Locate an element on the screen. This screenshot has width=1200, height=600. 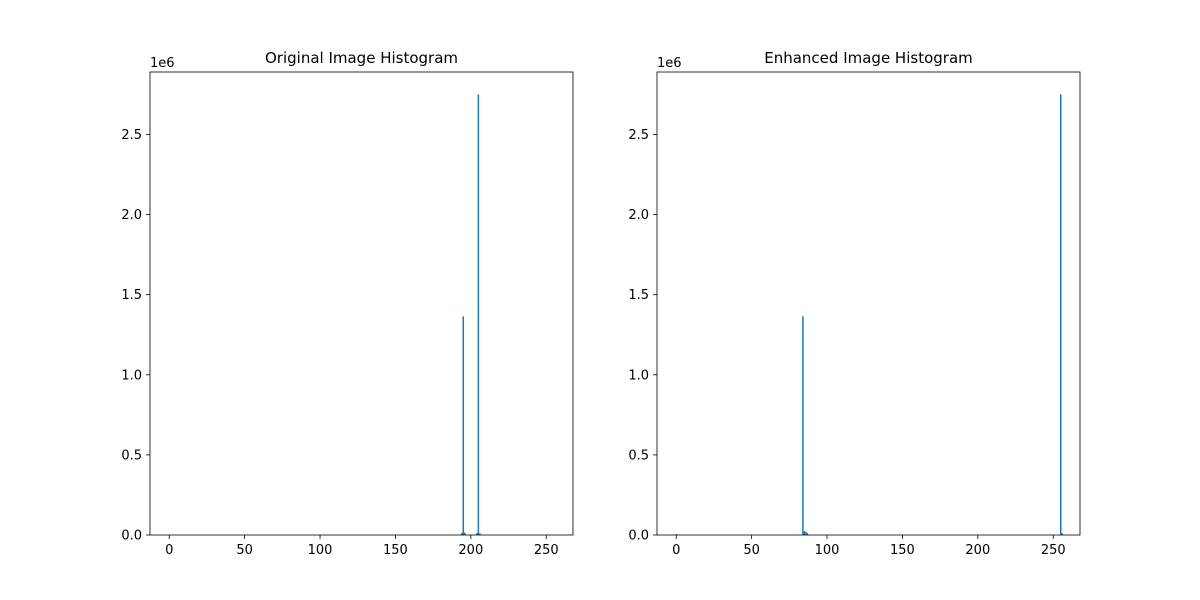
left-x-tick-label-4: 200 is located at coordinates (470, 550).